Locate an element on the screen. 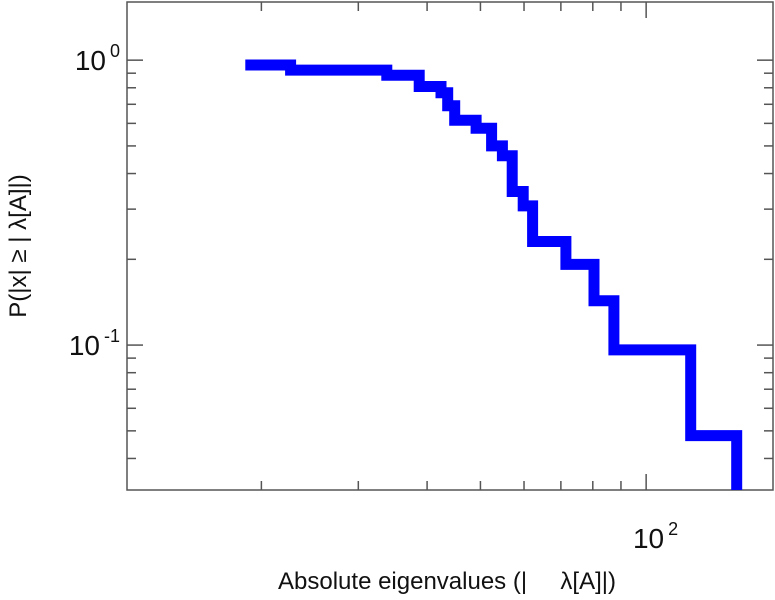  y-tick-label: 10 0 is located at coordinates (97, 58).